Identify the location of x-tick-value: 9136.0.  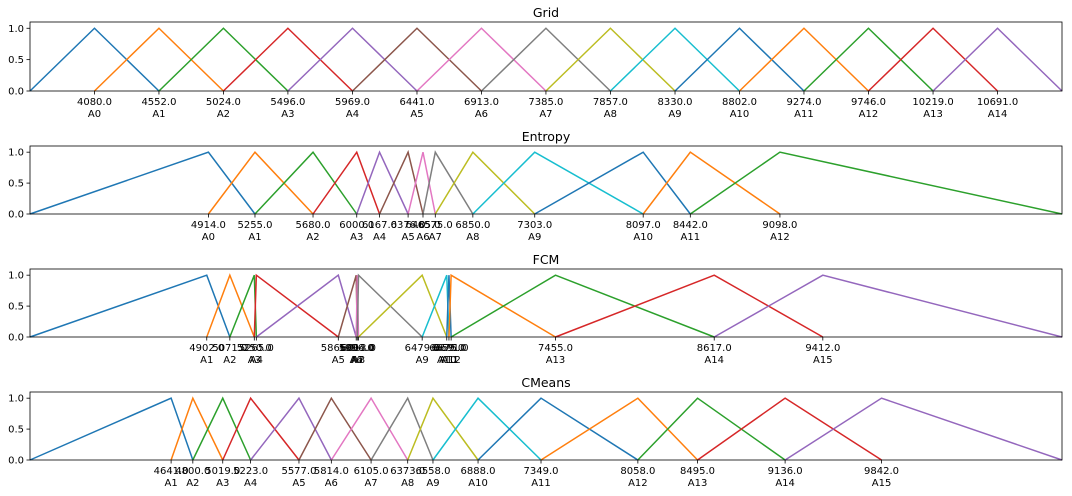
(785, 471).